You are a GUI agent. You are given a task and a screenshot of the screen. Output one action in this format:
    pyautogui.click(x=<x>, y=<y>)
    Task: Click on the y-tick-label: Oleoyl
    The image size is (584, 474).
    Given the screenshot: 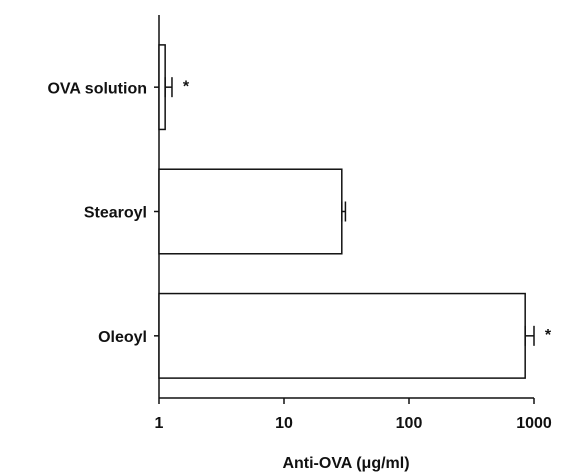 What is the action you would take?
    pyautogui.click(x=122, y=337)
    